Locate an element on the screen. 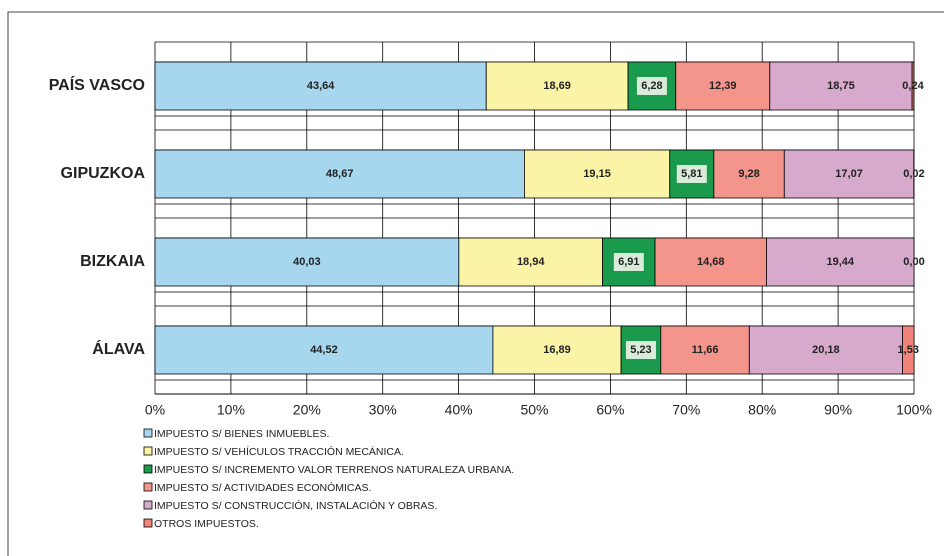 This screenshot has width=944, height=556. x-tick-label: 40% is located at coordinates (459, 410).